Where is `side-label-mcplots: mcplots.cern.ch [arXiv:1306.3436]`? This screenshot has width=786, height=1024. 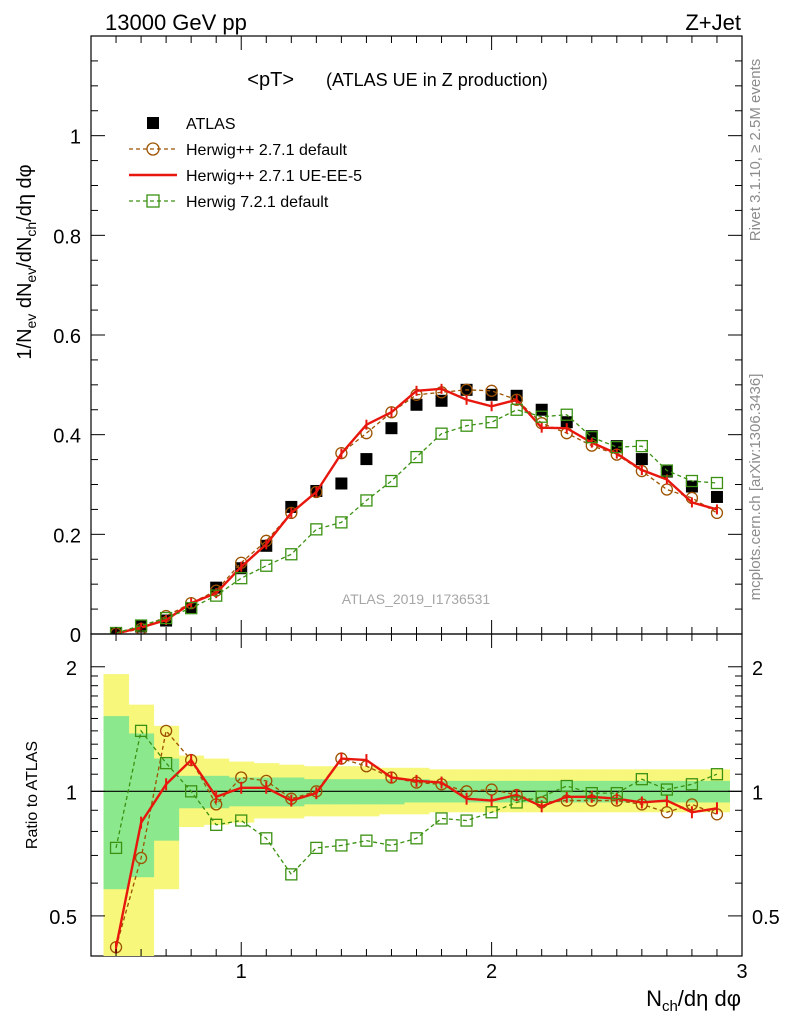
side-label-mcplots: mcplots.cern.ch [arXiv:1306.3436] is located at coordinates (755, 487).